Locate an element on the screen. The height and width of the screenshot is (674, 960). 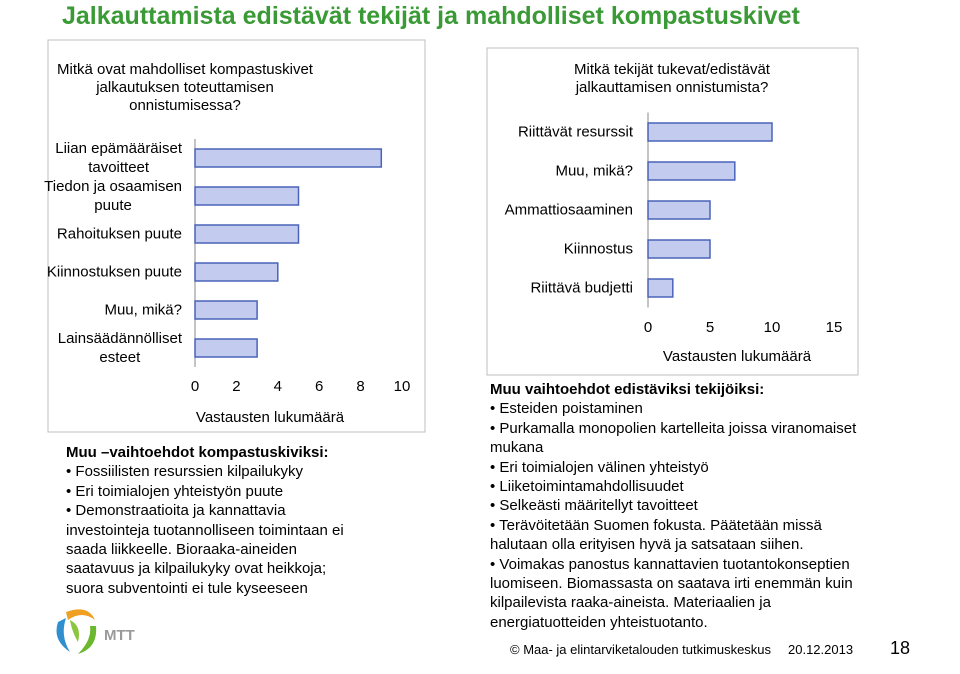
category-label: Rahoituksen puute is located at coordinates (119, 234).